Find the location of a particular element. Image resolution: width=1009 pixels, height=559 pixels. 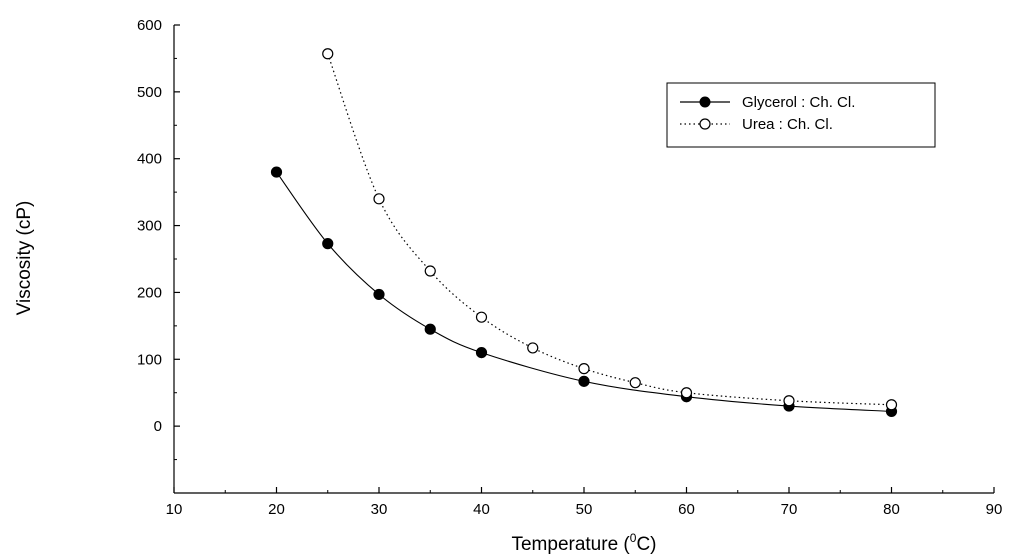

x-tick-label: 70 is located at coordinates (789, 509).